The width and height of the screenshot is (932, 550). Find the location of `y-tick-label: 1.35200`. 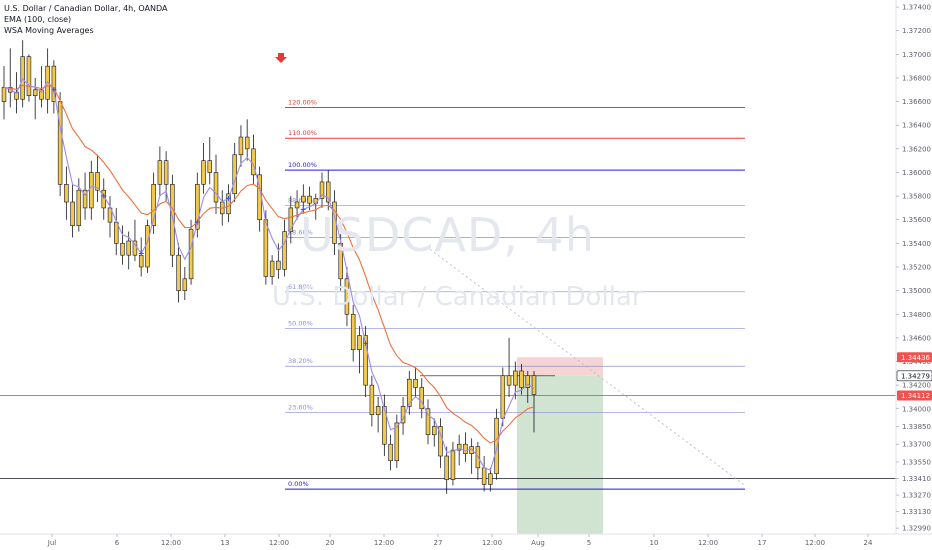

y-tick-label: 1.35200 is located at coordinates (916, 268).